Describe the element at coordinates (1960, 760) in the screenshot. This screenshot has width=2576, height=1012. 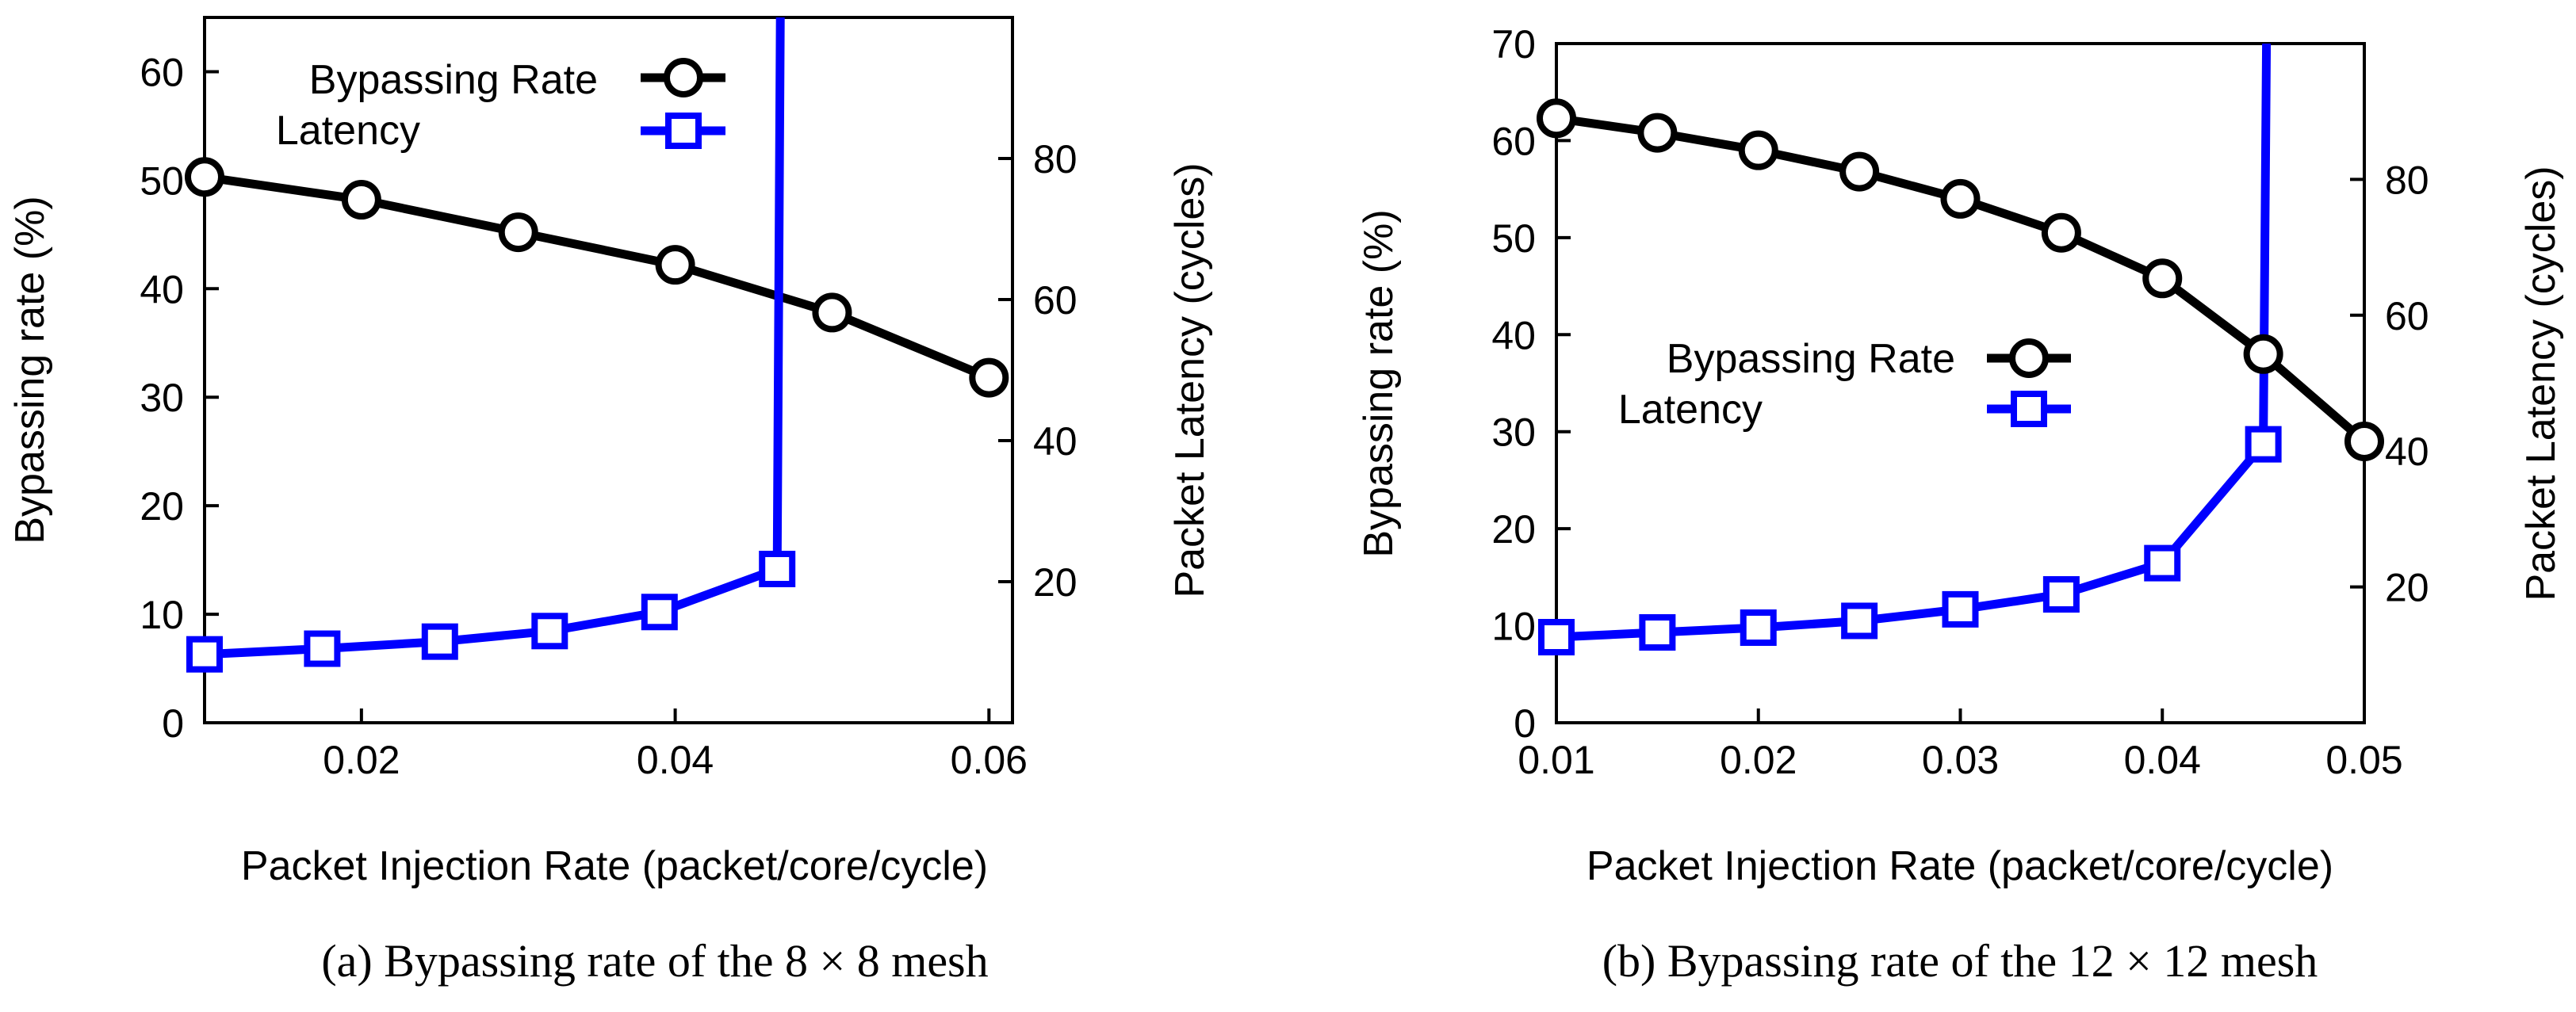
I see `x-tick-label: 0.03` at that location.